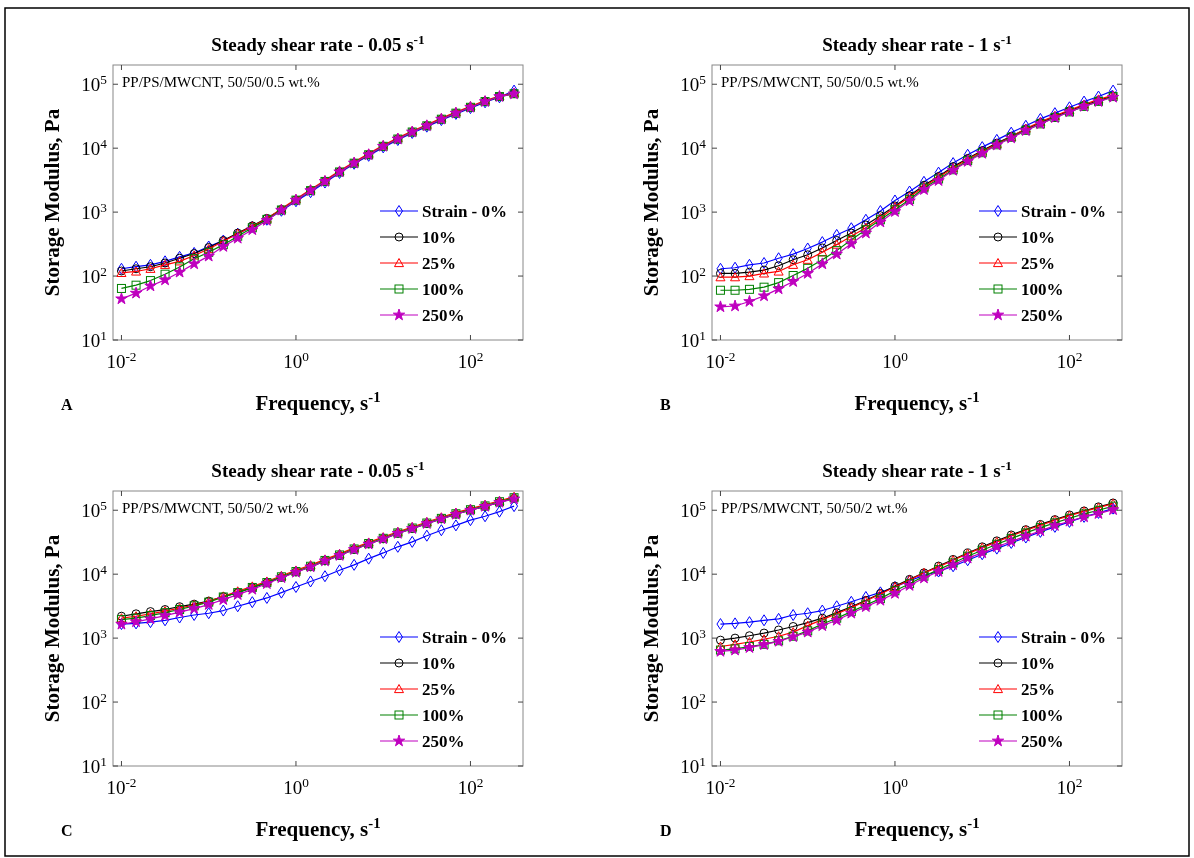 Image resolution: width=1194 pixels, height=858 pixels. I want to click on text: D, so click(666, 830).